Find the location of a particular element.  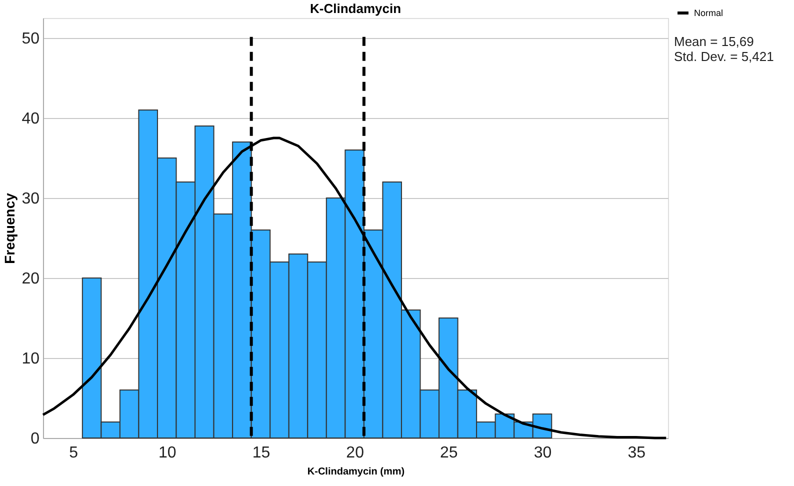

x-tick-label: 20 is located at coordinates (355, 453).